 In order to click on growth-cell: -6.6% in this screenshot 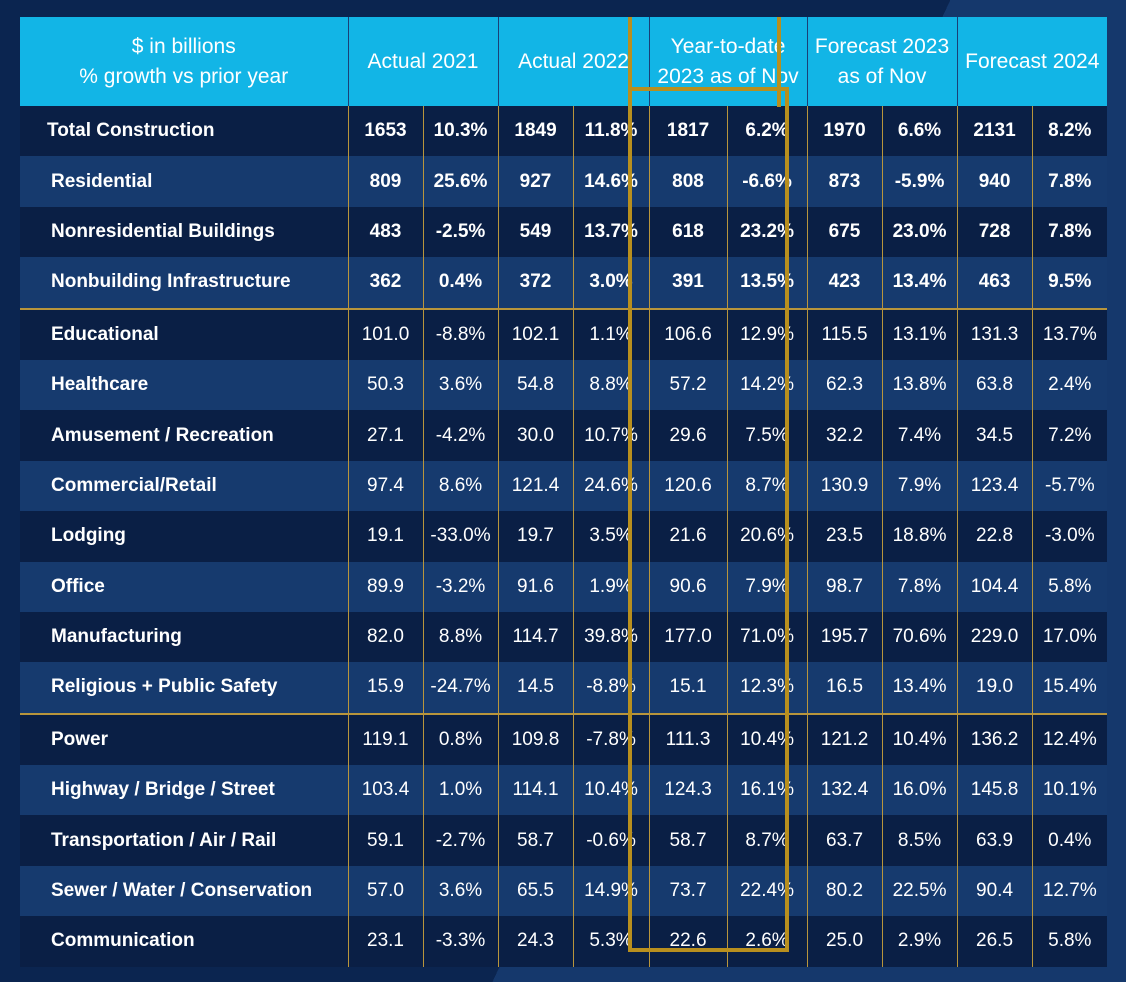, I will do `click(767, 181)`.